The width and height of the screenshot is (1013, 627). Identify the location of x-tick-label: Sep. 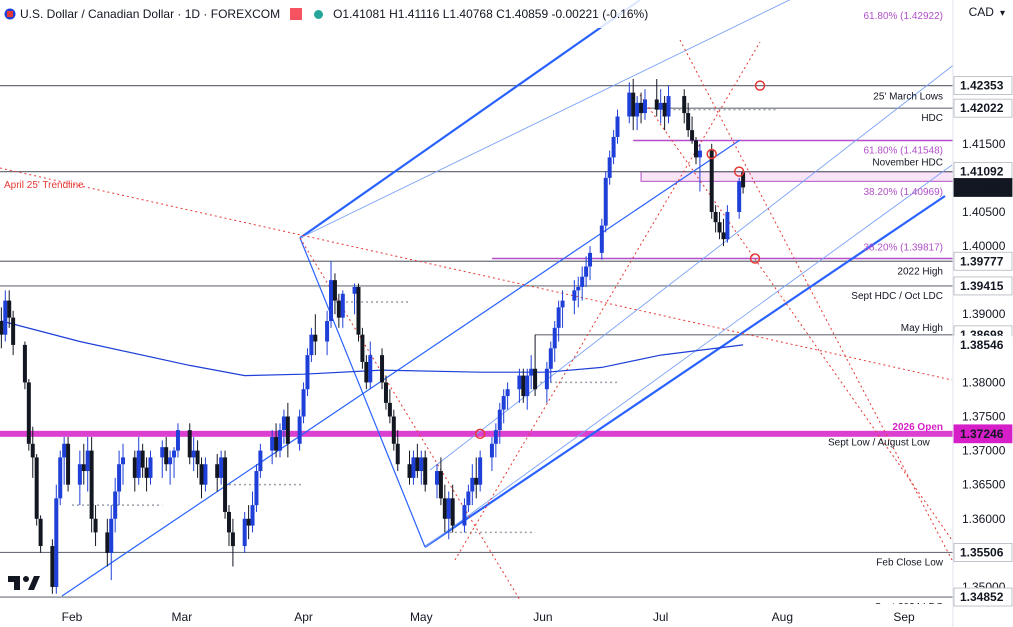
(904, 617).